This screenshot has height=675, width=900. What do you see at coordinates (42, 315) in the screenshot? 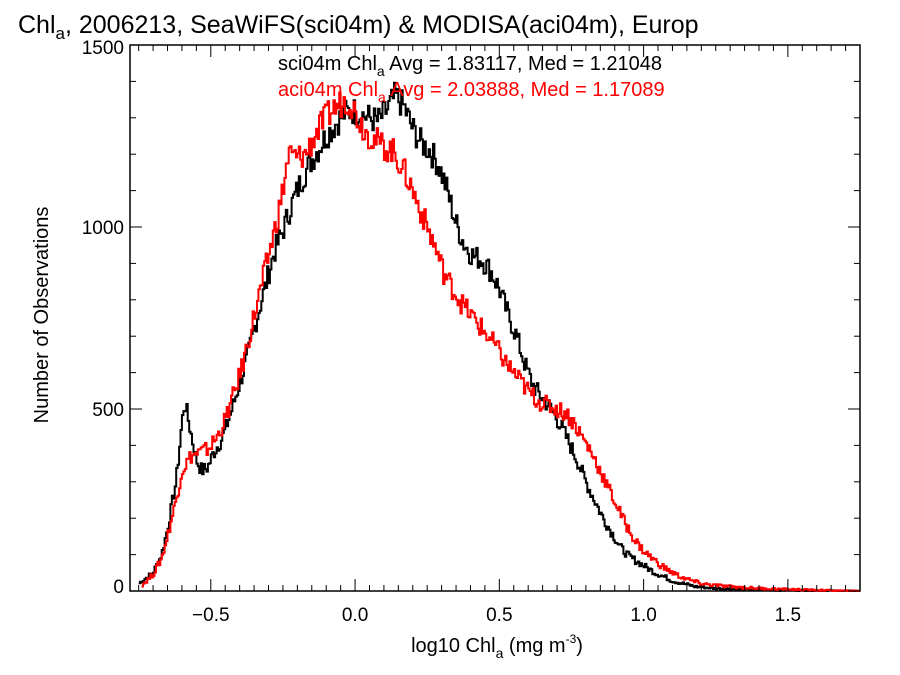
I see `y-axis-label: Number of Observations` at bounding box center [42, 315].